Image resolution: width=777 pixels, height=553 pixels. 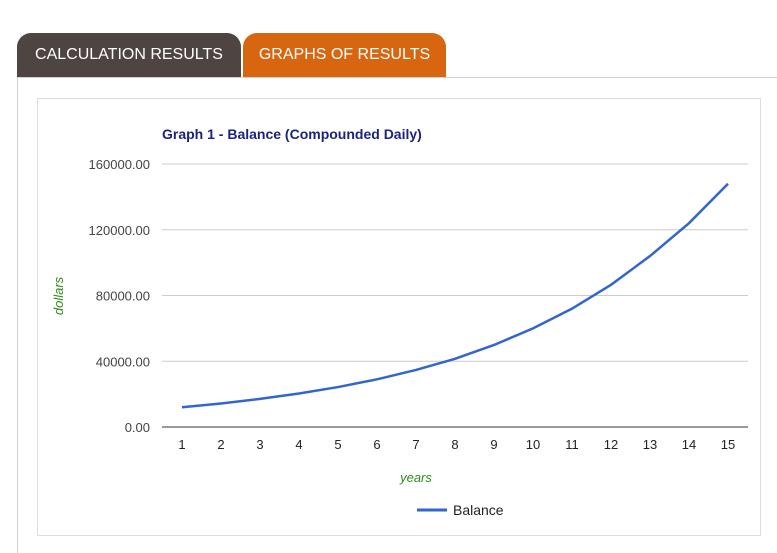 I want to click on y-axis-ticks: 0.00 40000.00 80000.00 120000.00 160000.00, so click(x=119, y=296).